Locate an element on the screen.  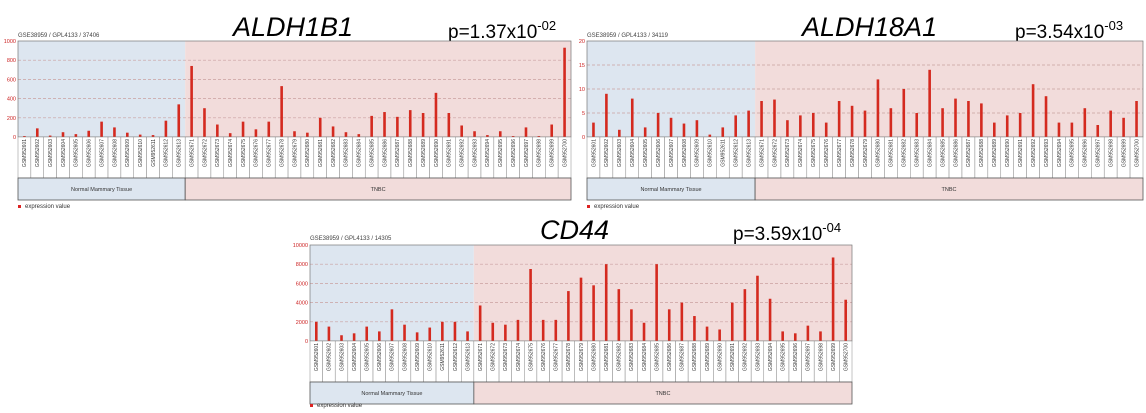
p-value: p=3.59x10-04 is located at coordinates (787, 233).